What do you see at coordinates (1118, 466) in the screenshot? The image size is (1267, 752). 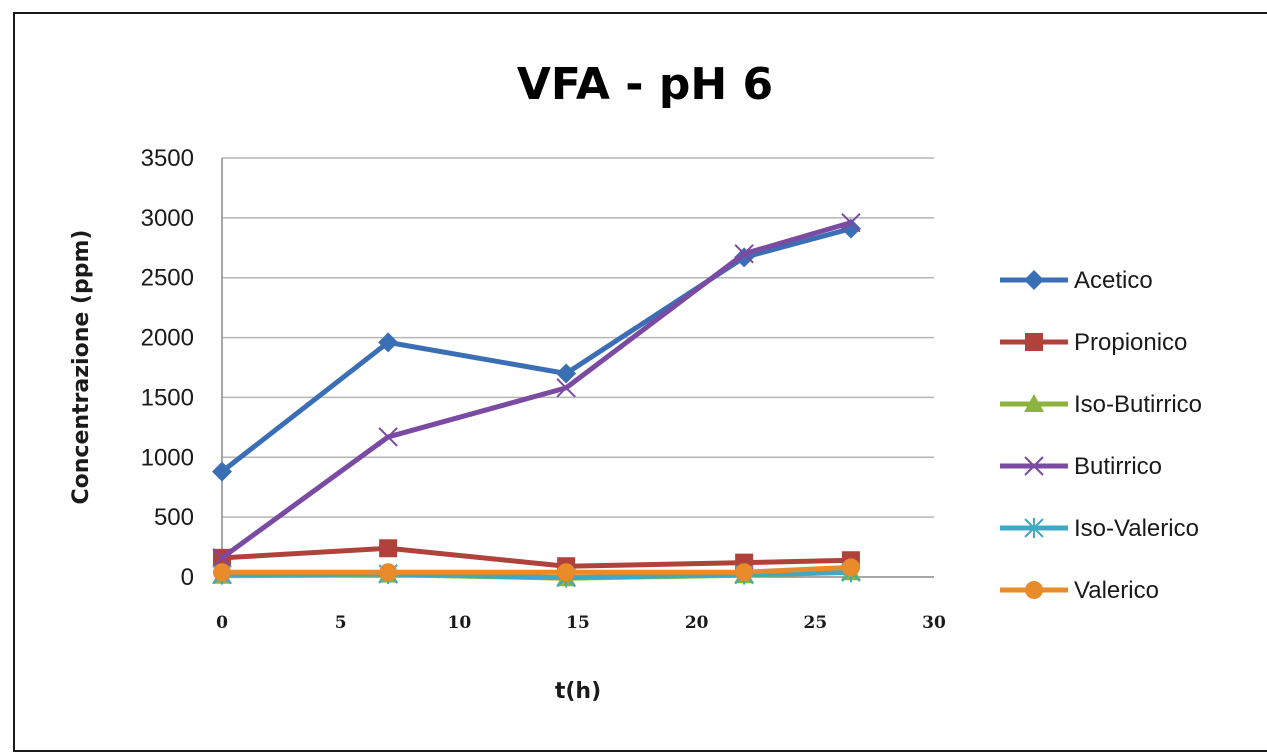 I see `legend-label: Butirrico` at bounding box center [1118, 466].